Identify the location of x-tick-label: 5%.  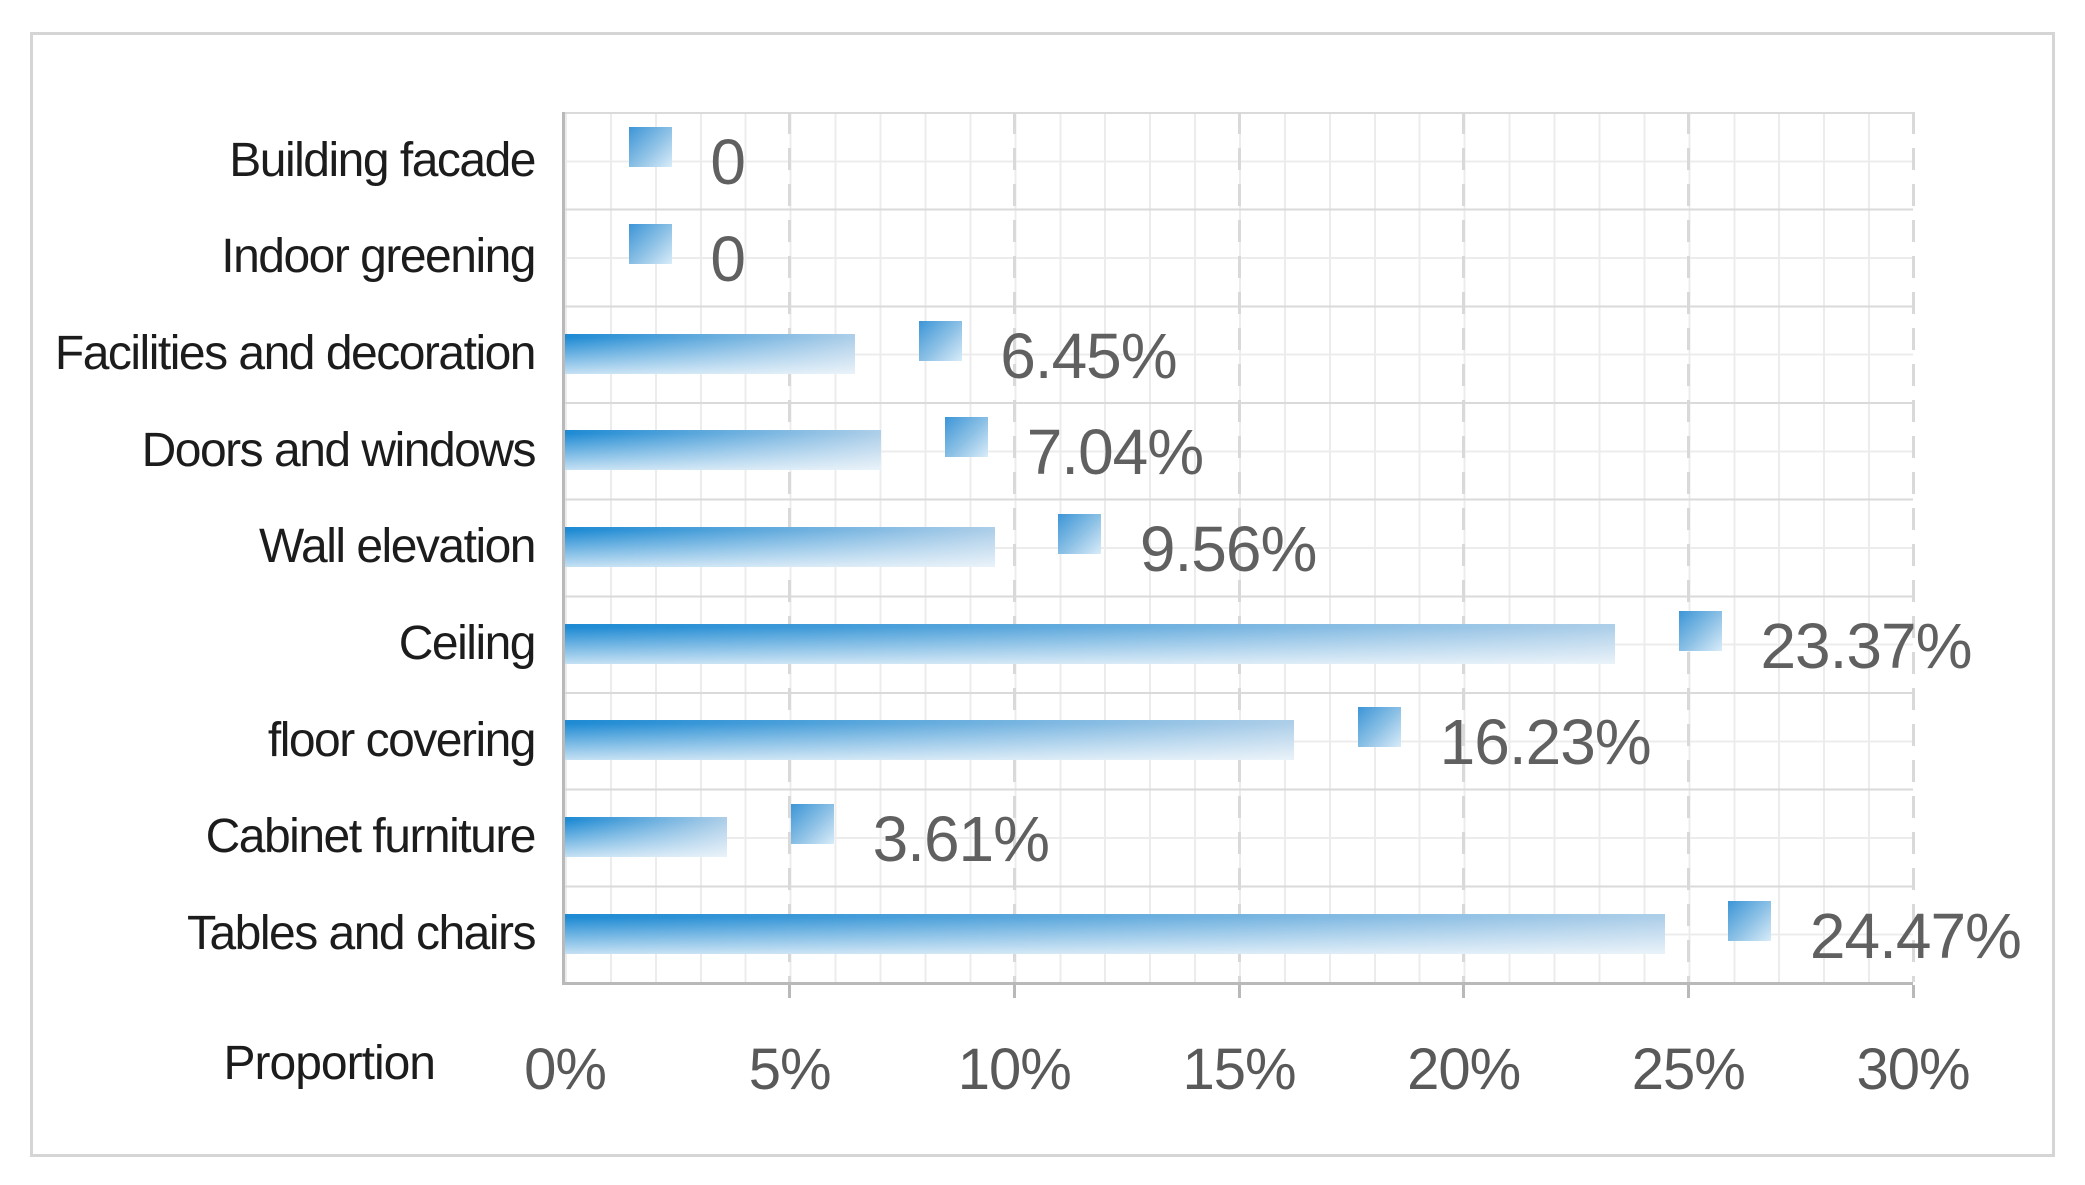
(790, 1069).